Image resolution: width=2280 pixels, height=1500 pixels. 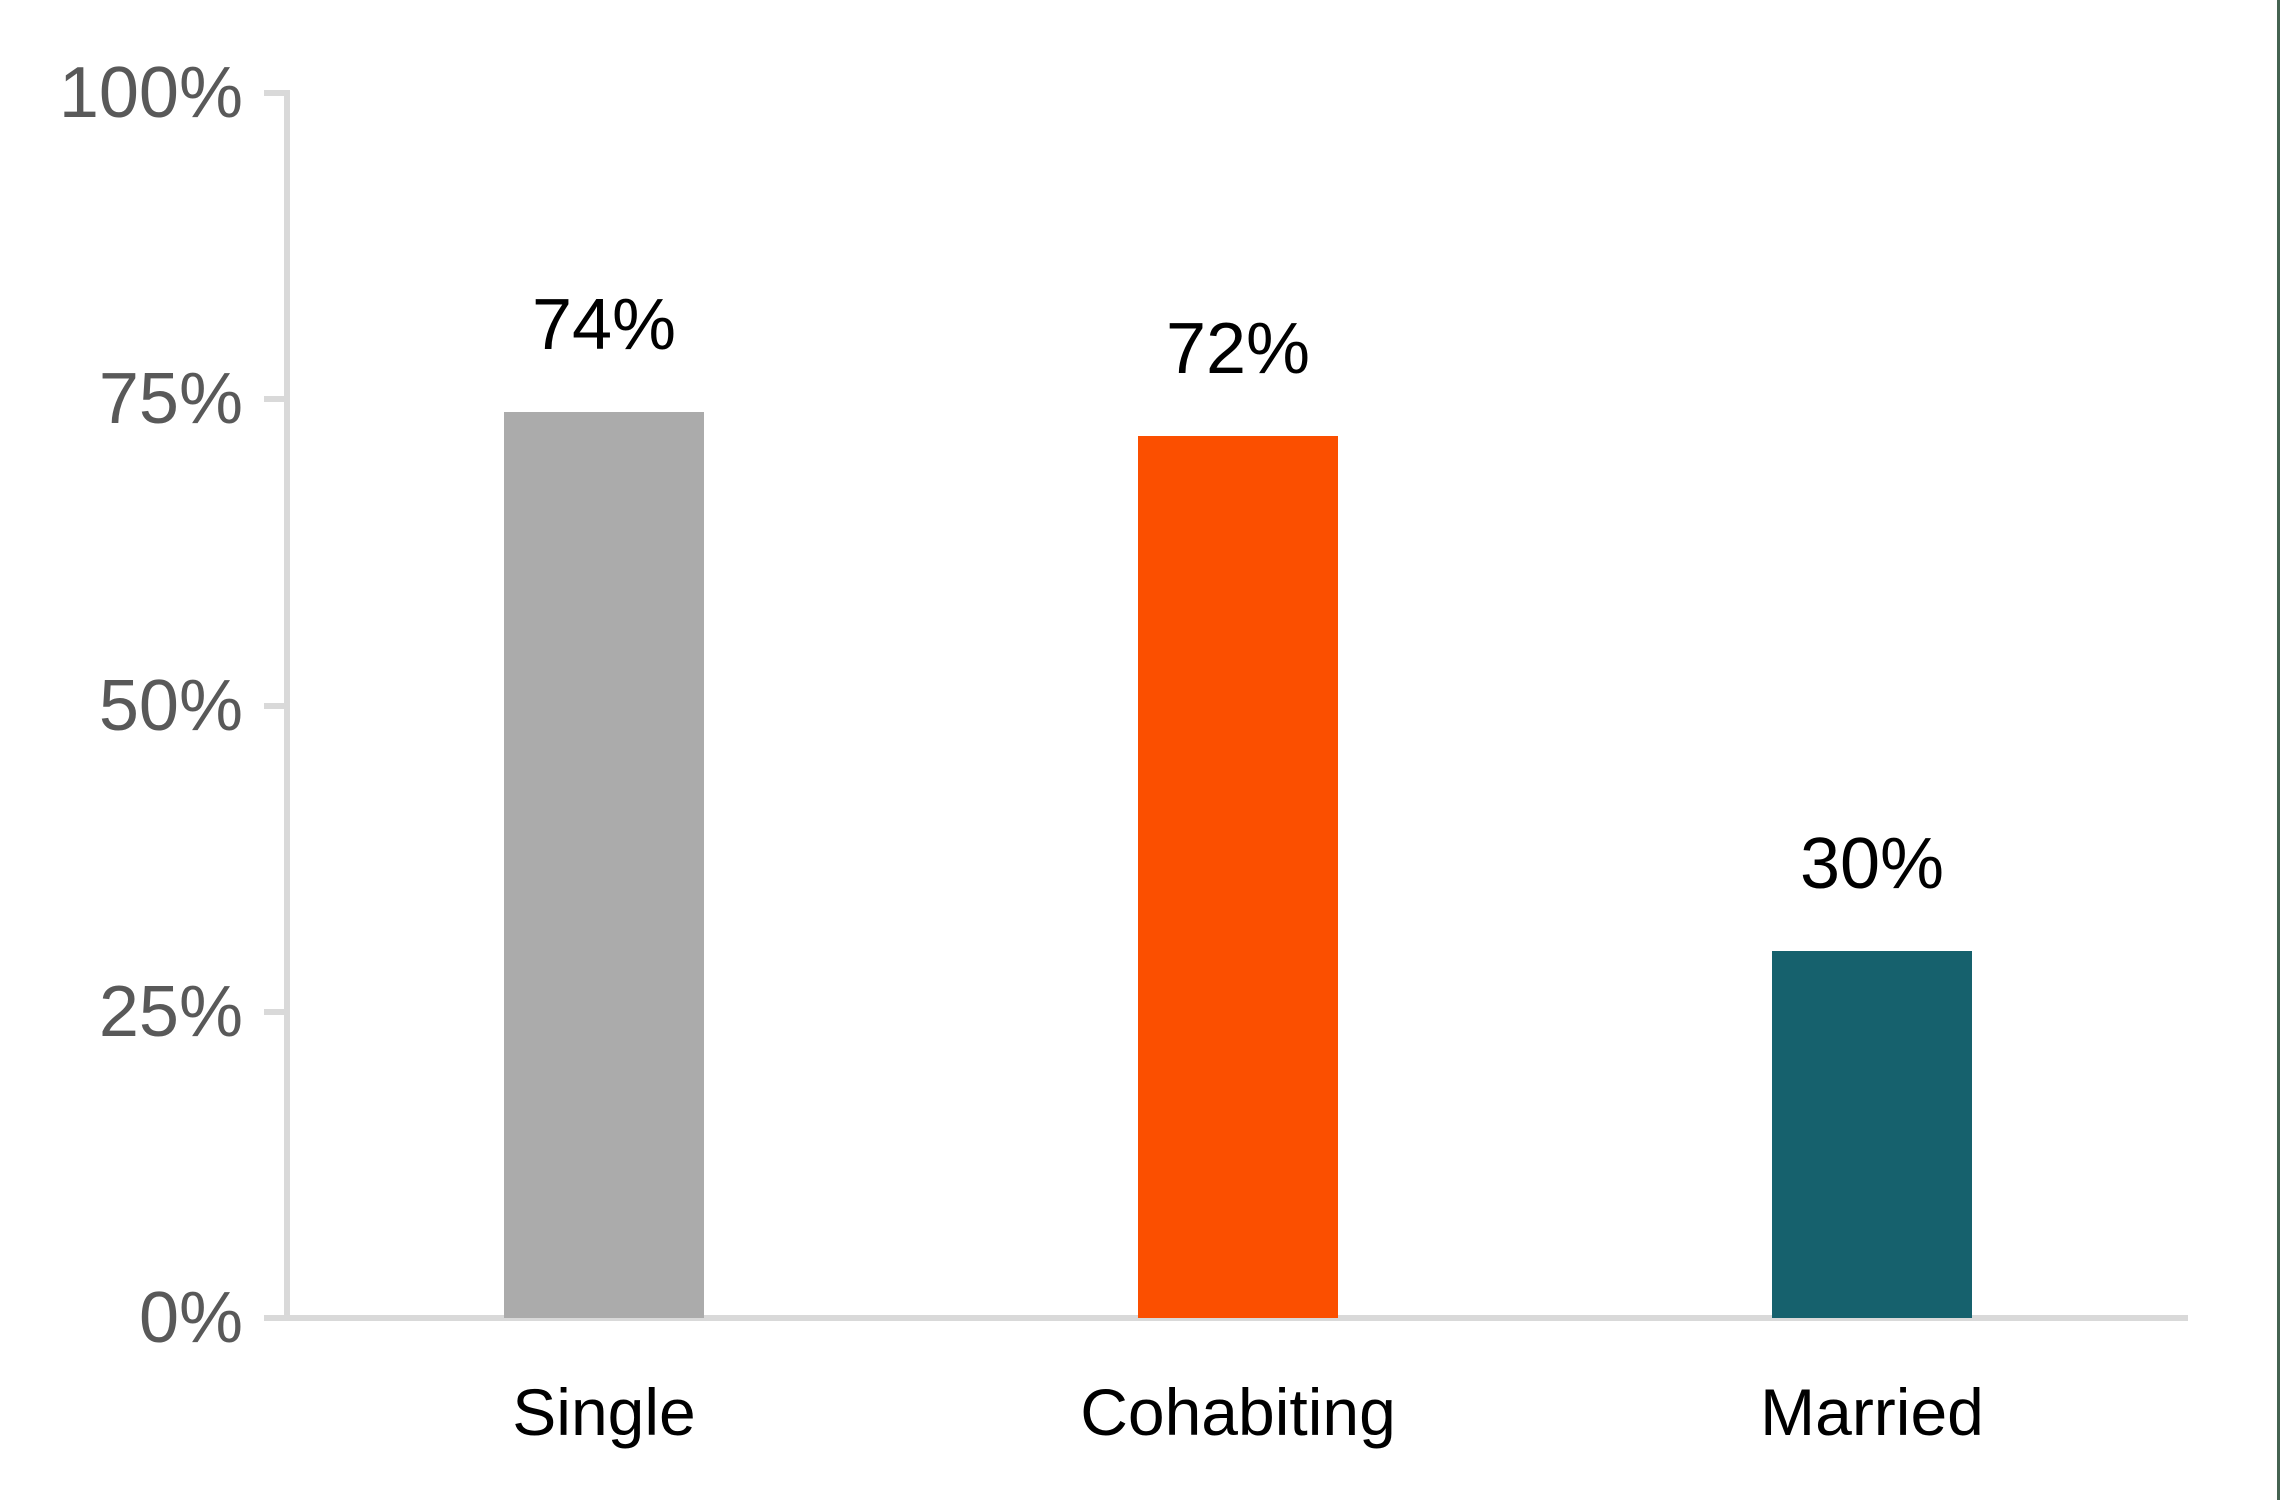 I want to click on y-tick-label: 50%, so click(x=170, y=705).